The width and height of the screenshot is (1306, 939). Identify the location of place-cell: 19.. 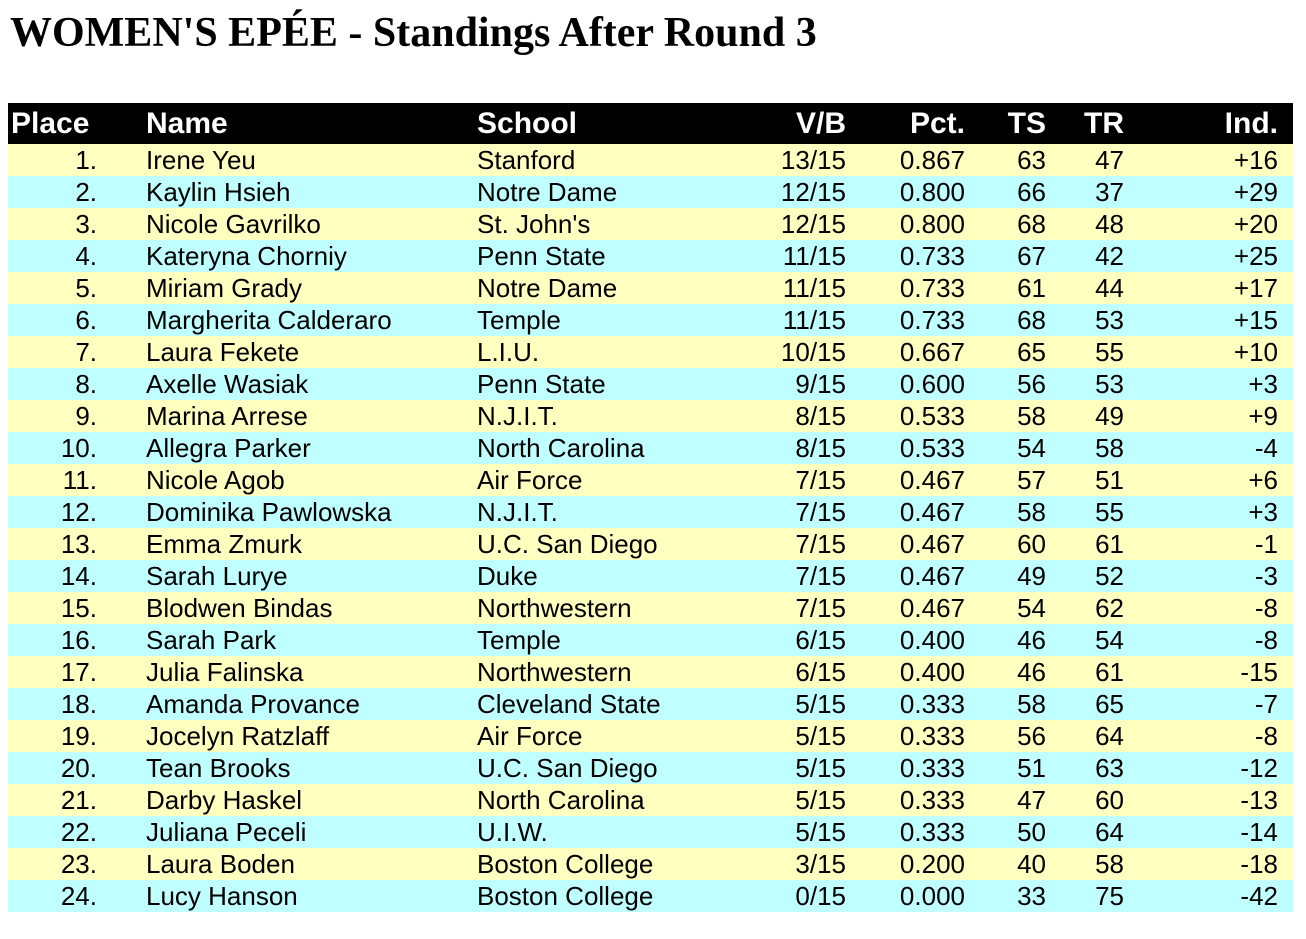
(78, 735).